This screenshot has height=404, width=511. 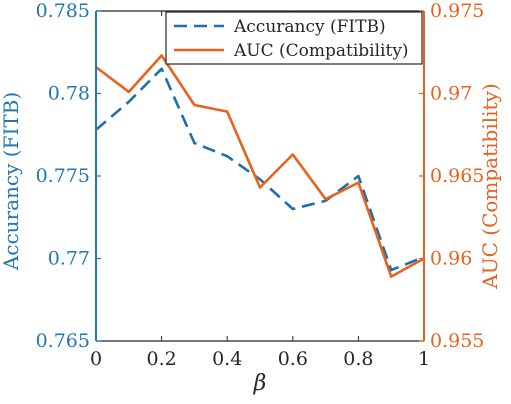 What do you see at coordinates (161, 359) in the screenshot?
I see `x-tick-label: 0.2` at bounding box center [161, 359].